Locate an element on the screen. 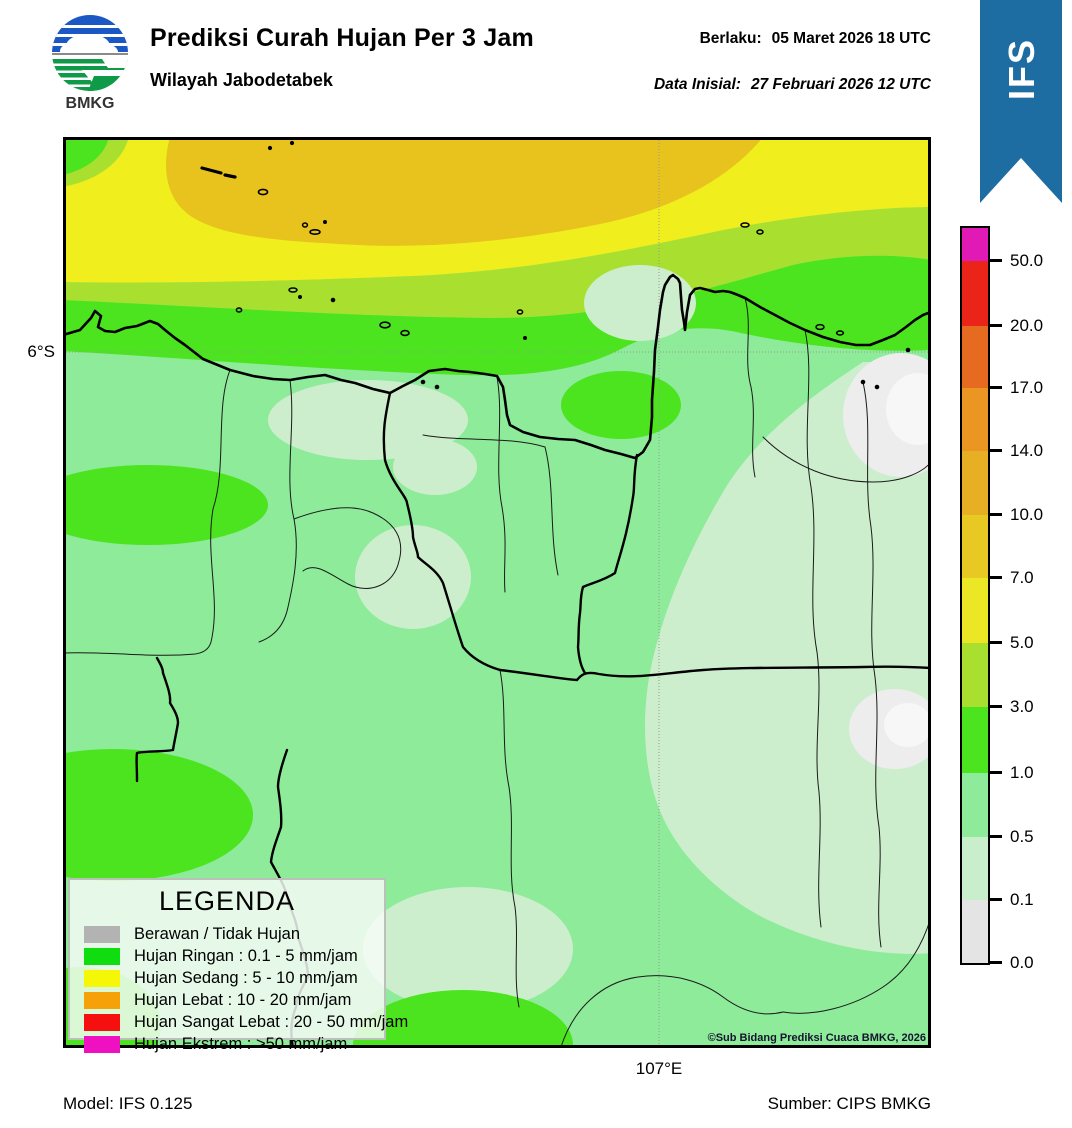 This screenshot has width=1072, height=1128. colorbar-tick-label: 20.0 is located at coordinates (1027, 325).